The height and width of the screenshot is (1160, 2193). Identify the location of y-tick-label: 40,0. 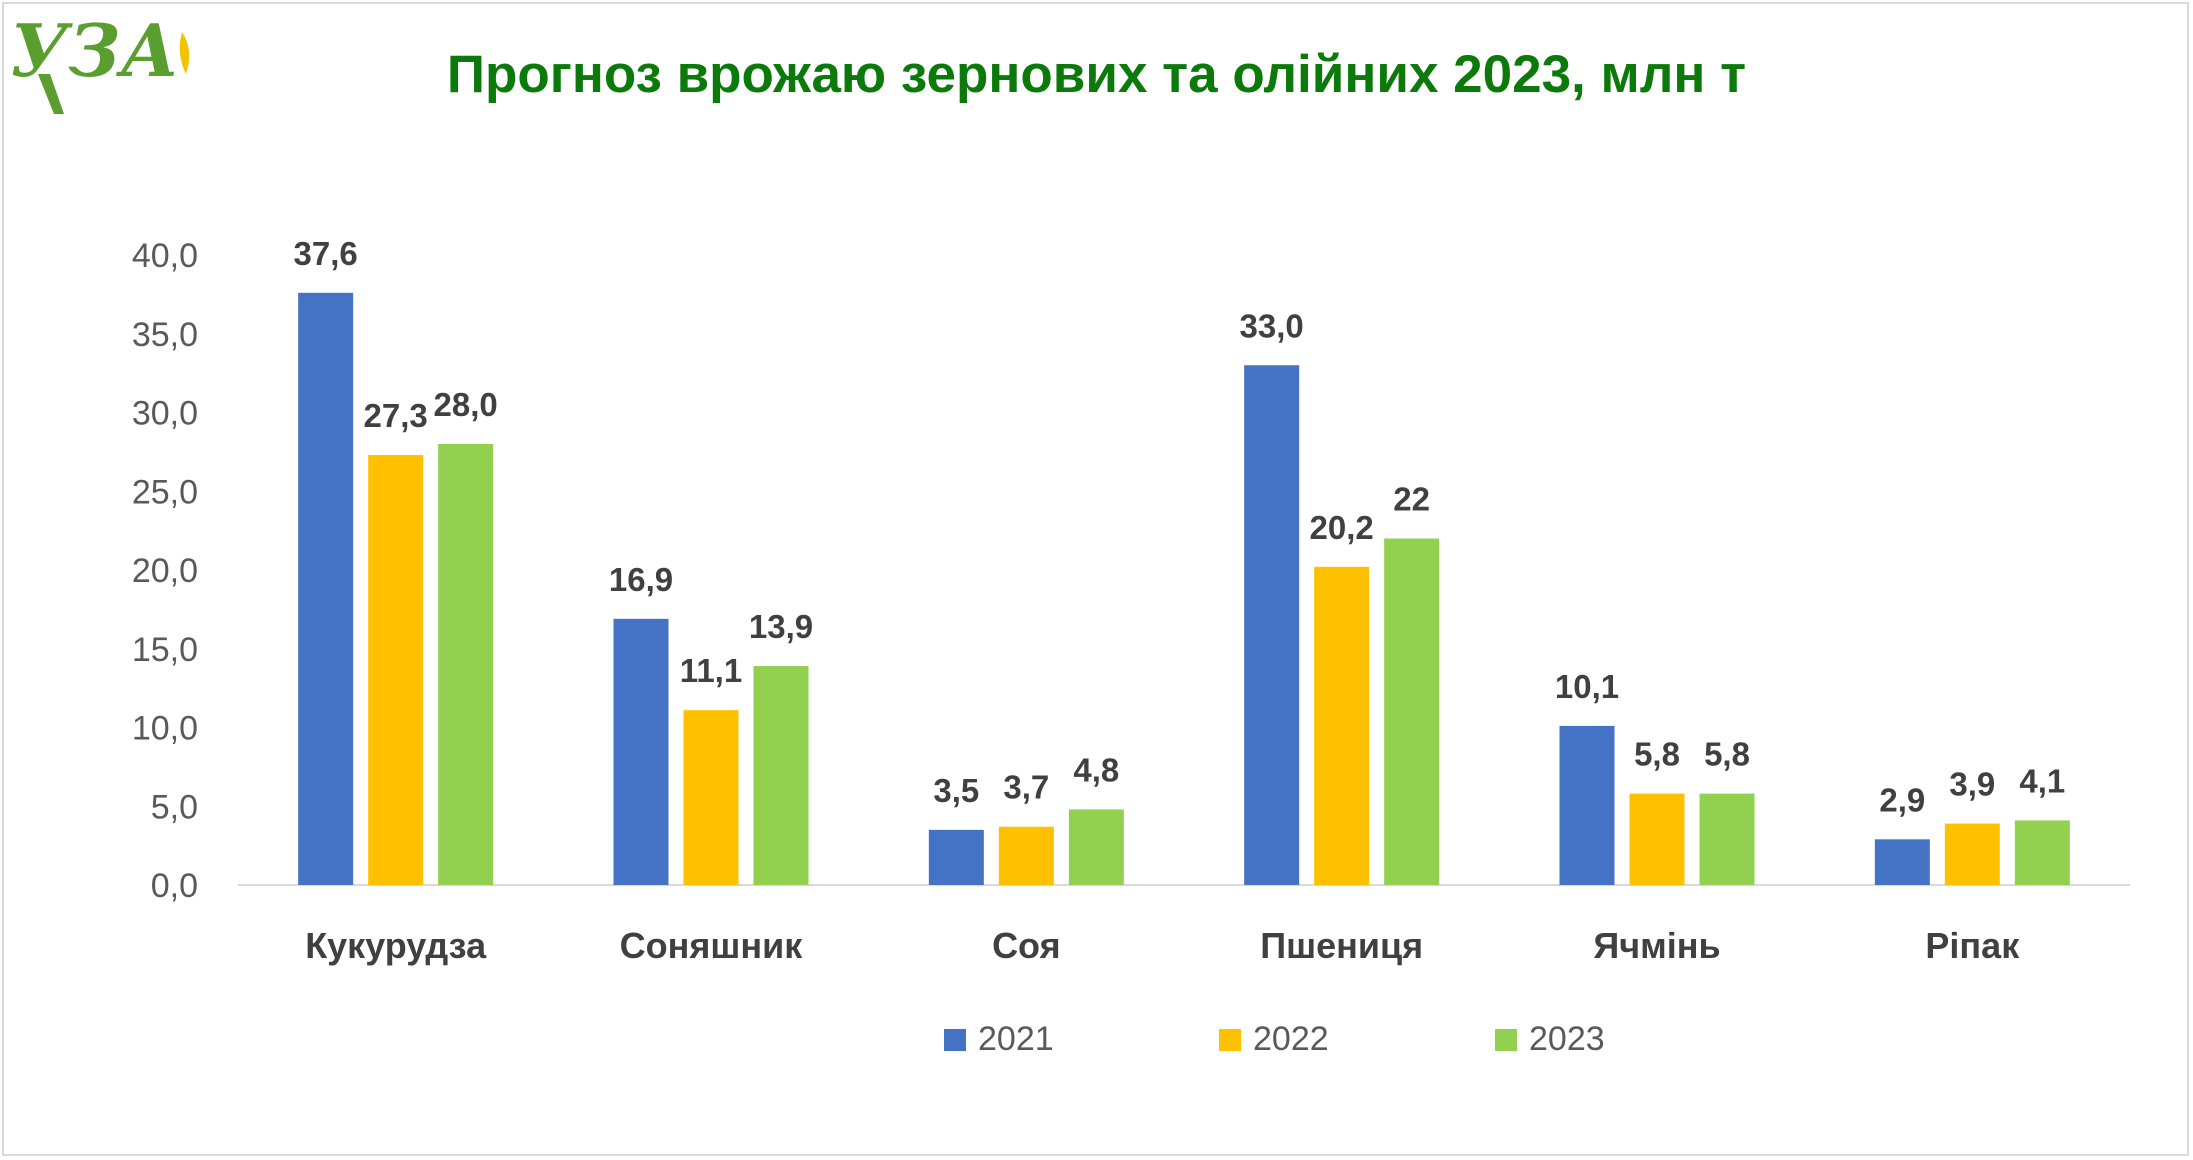
(165, 256).